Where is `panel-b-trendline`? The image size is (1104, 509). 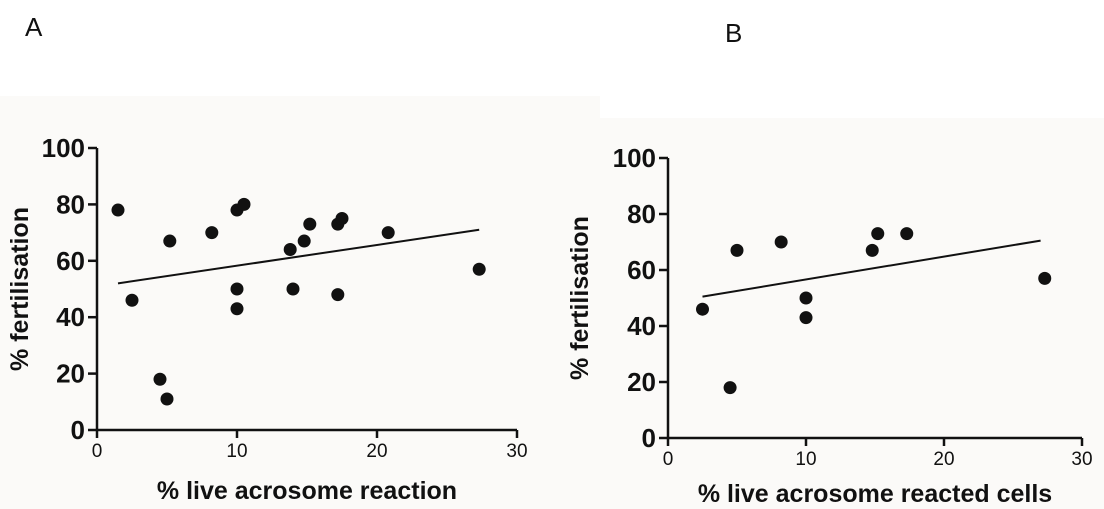 panel-b-trendline is located at coordinates (871, 268).